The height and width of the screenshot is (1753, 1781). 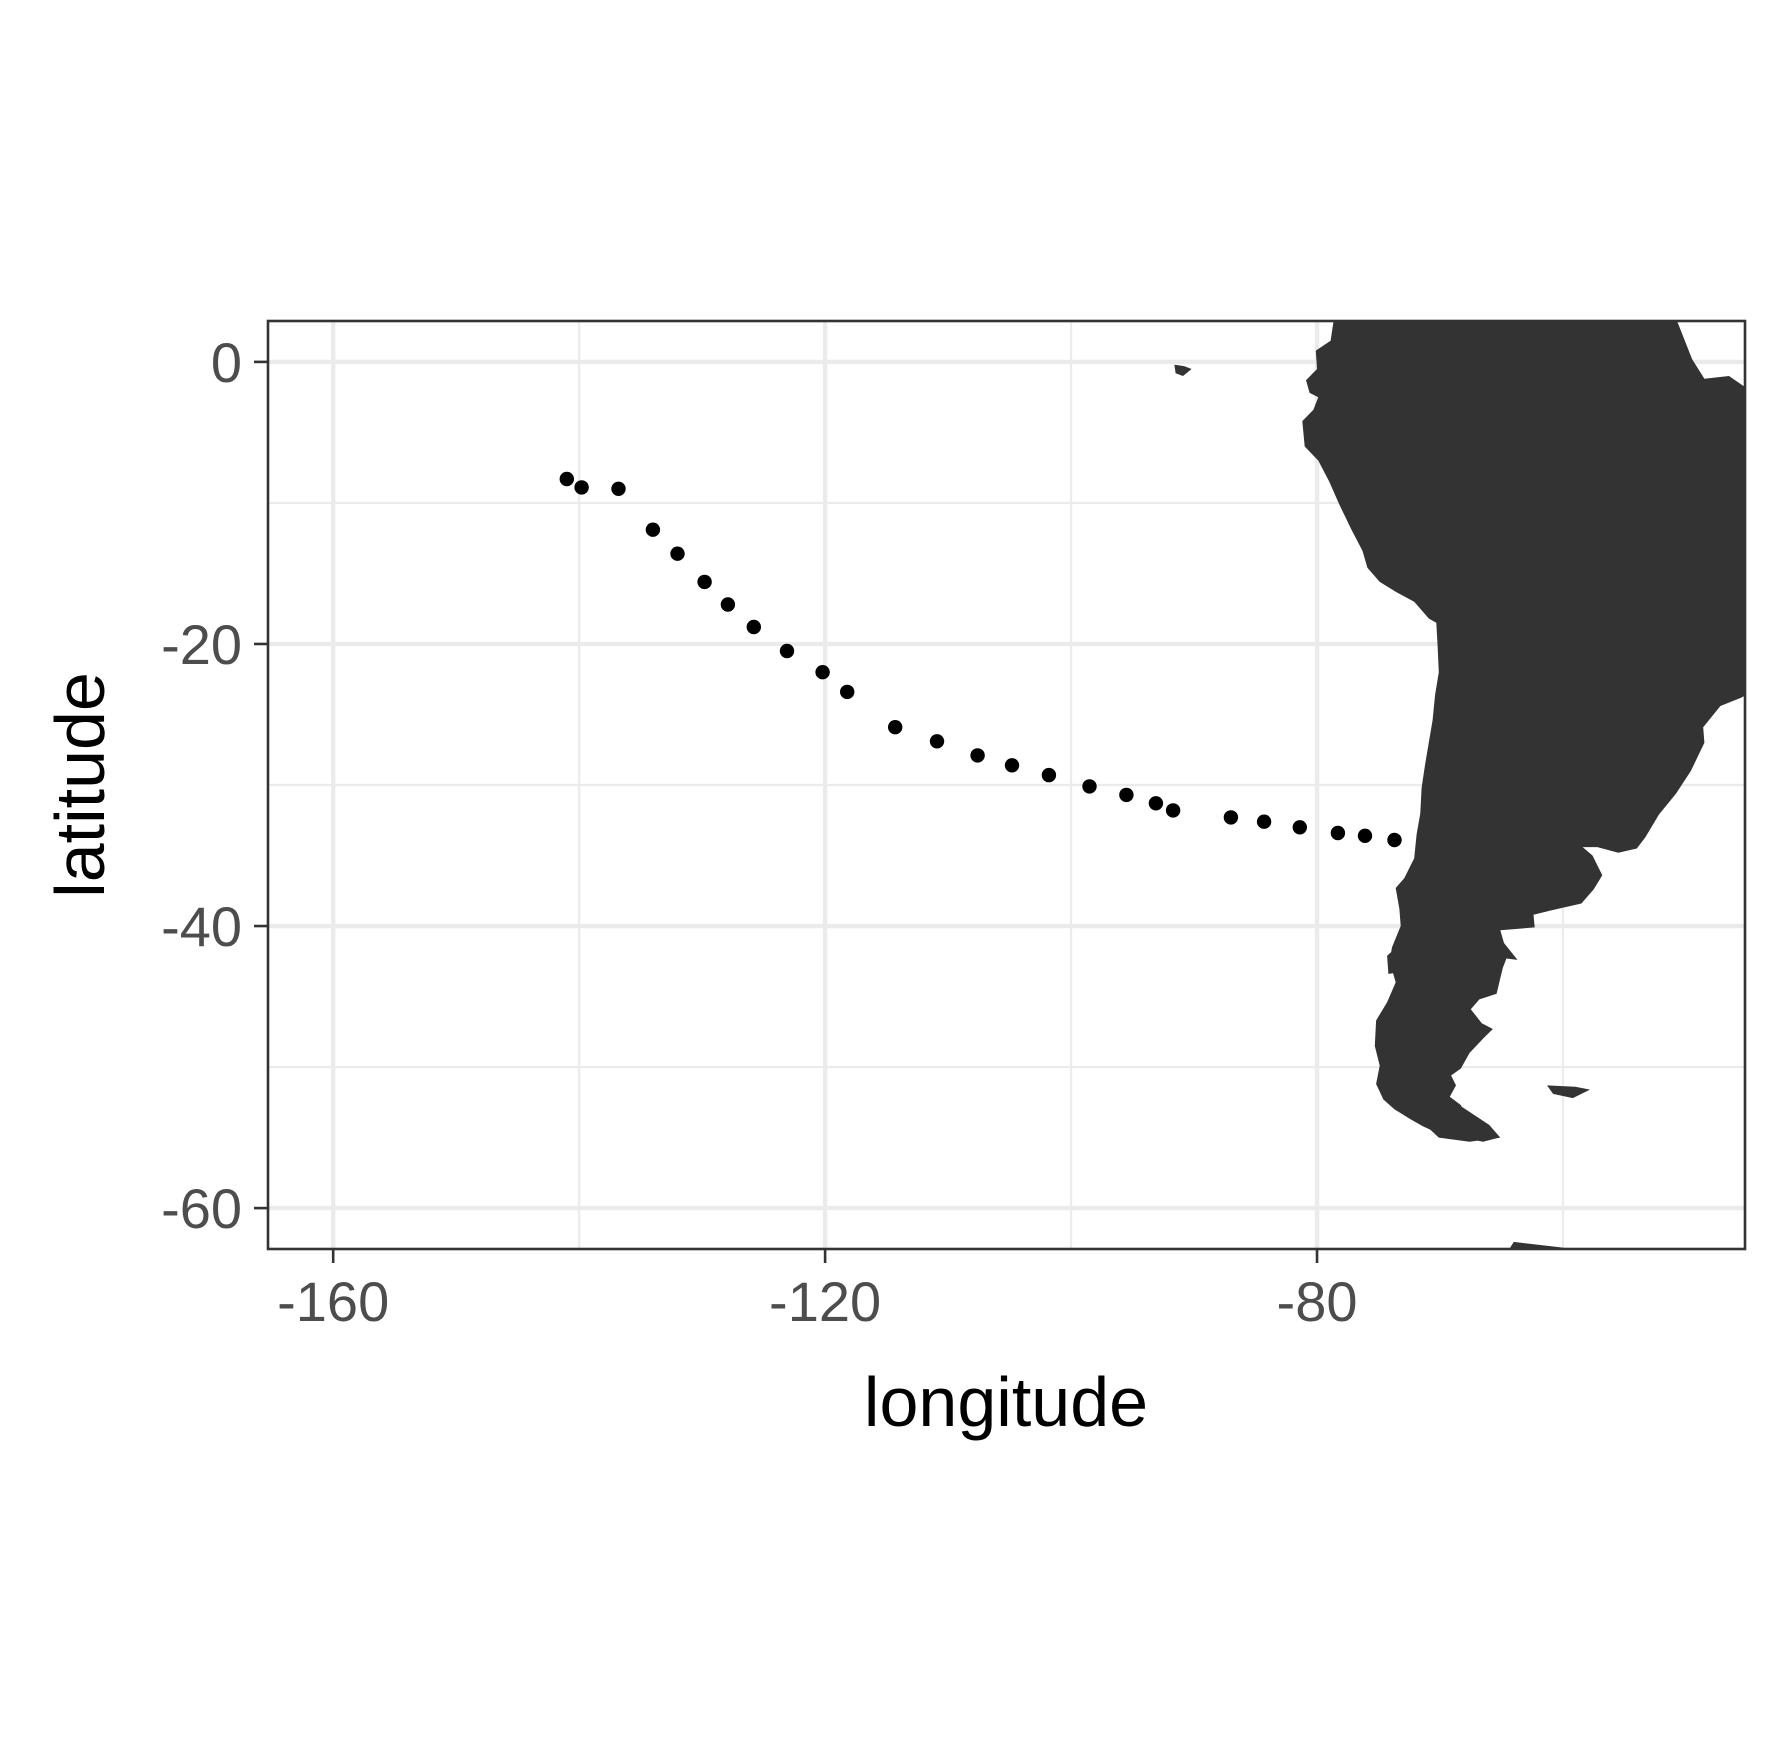 What do you see at coordinates (825, 1301) in the screenshot?
I see `x-tick-label: -120` at bounding box center [825, 1301].